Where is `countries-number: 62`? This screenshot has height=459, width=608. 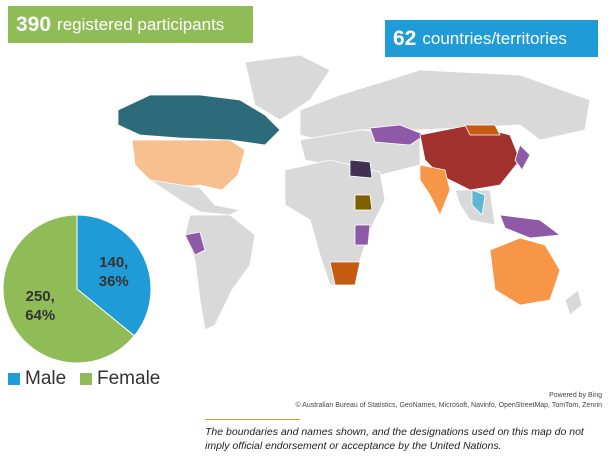
countries-number: 62 is located at coordinates (405, 38).